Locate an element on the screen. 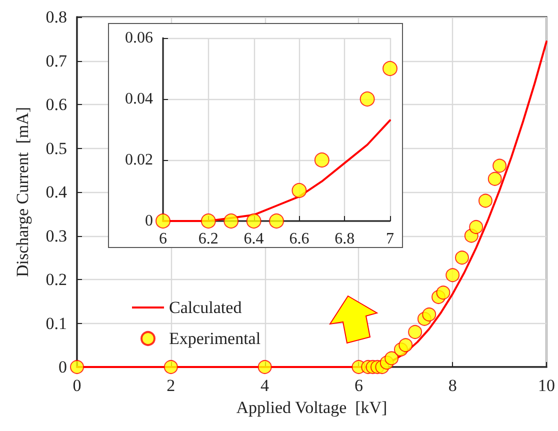 This screenshot has width=558, height=431. x-tick-label: 6.8 is located at coordinates (344, 239).